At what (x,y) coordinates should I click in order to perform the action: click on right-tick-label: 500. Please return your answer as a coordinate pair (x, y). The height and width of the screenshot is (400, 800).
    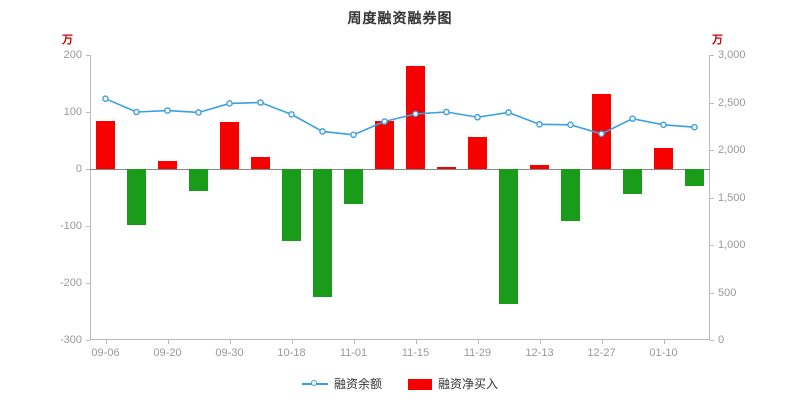
    Looking at the image, I should click on (727, 292).